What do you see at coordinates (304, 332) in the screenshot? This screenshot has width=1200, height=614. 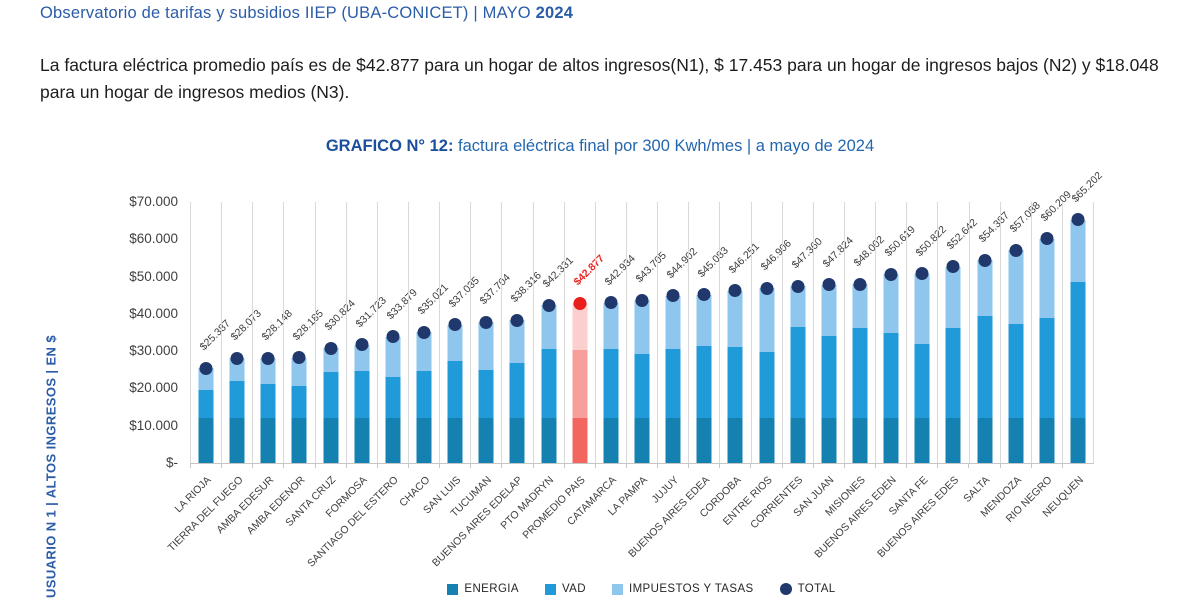 I see `bar-column-amba-edenor: $28.185` at bounding box center [304, 332].